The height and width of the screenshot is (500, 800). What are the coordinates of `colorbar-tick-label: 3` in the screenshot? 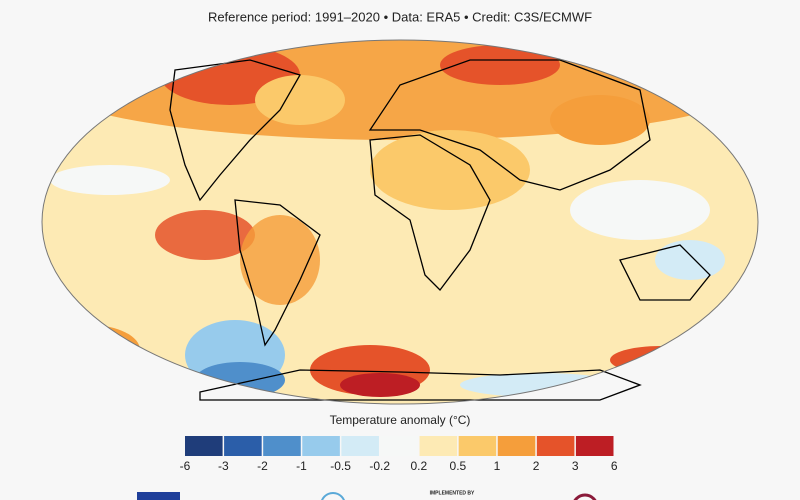 It's located at (575, 466).